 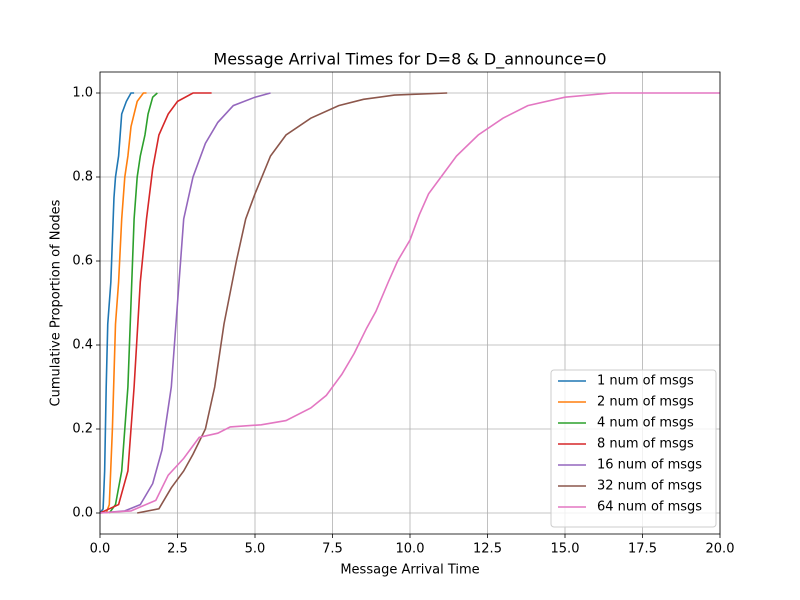 I want to click on legend-label: 8 num of msgs, so click(x=645, y=444).